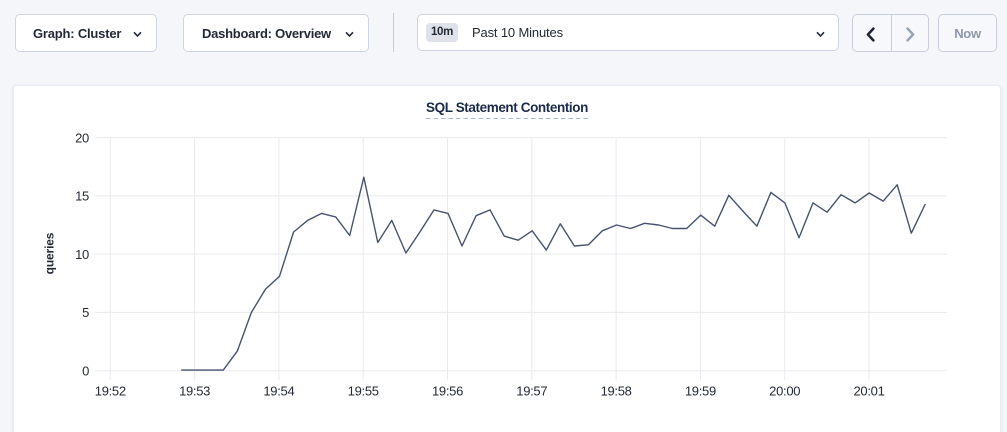  Describe the element at coordinates (82, 196) in the screenshot. I see `svg-text: 15` at that location.